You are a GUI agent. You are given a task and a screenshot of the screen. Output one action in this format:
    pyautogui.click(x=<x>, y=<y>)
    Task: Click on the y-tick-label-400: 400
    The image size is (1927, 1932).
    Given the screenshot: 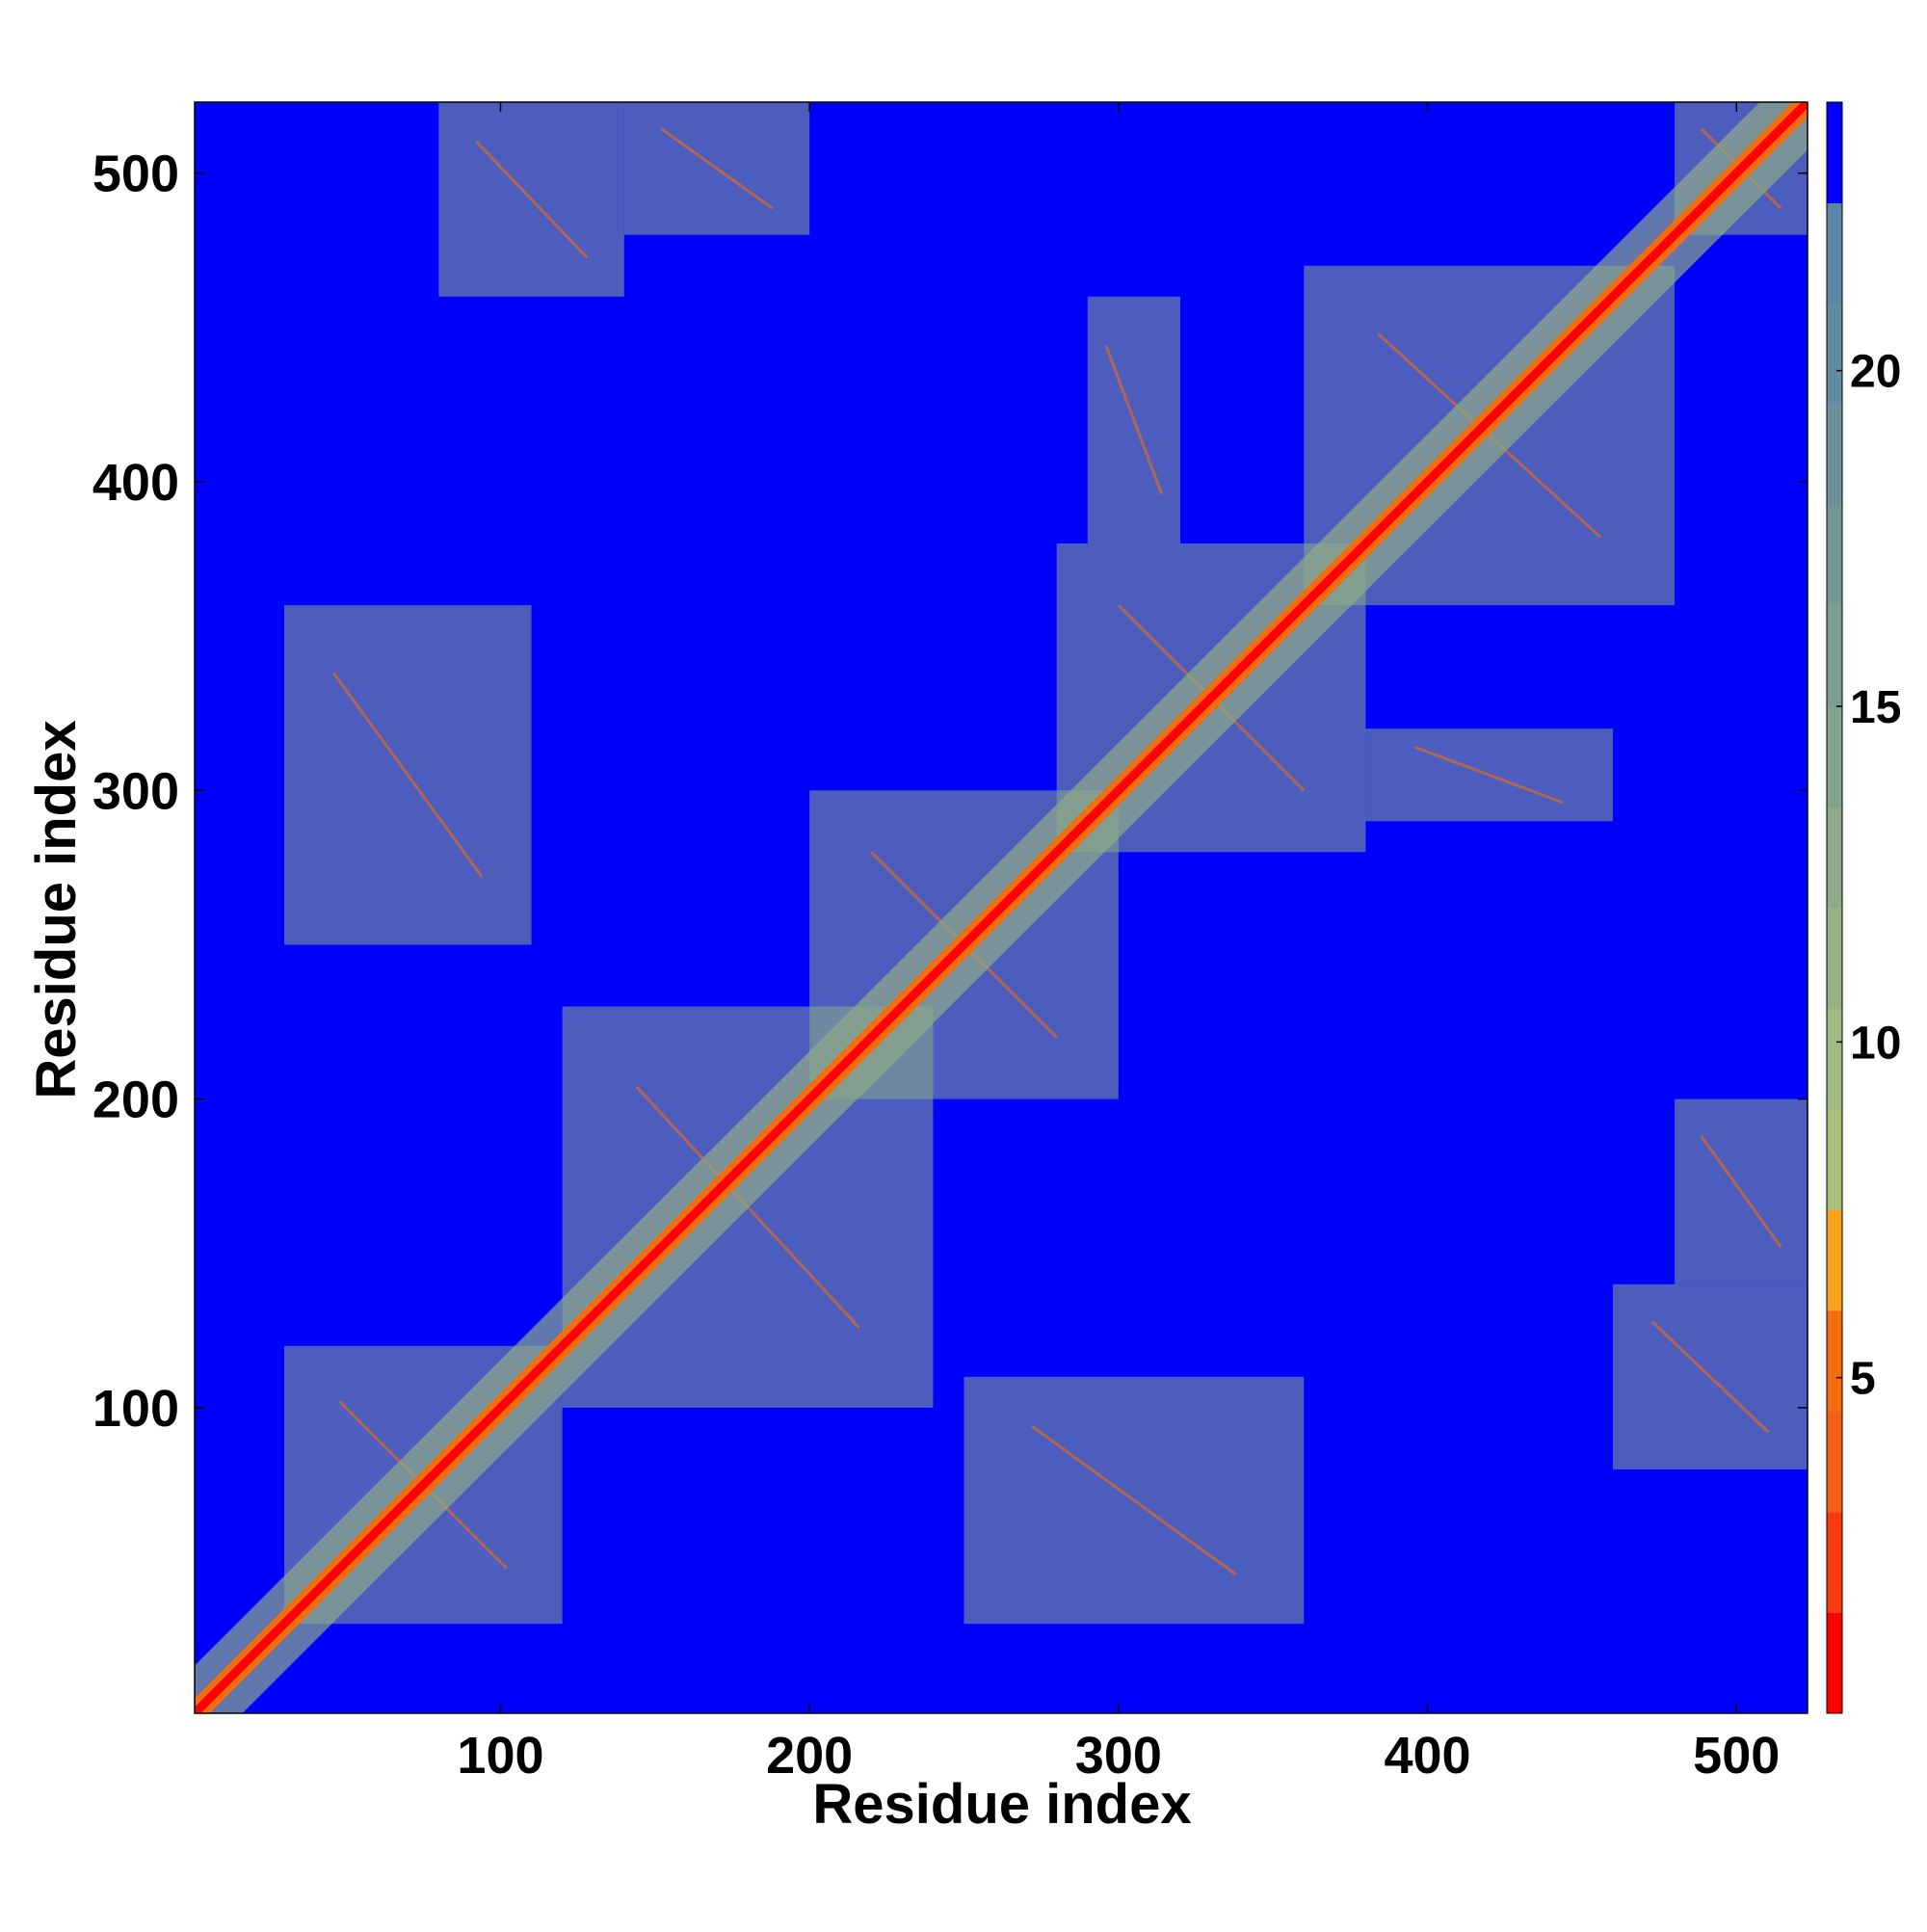 What is the action you would take?
    pyautogui.click(x=136, y=483)
    